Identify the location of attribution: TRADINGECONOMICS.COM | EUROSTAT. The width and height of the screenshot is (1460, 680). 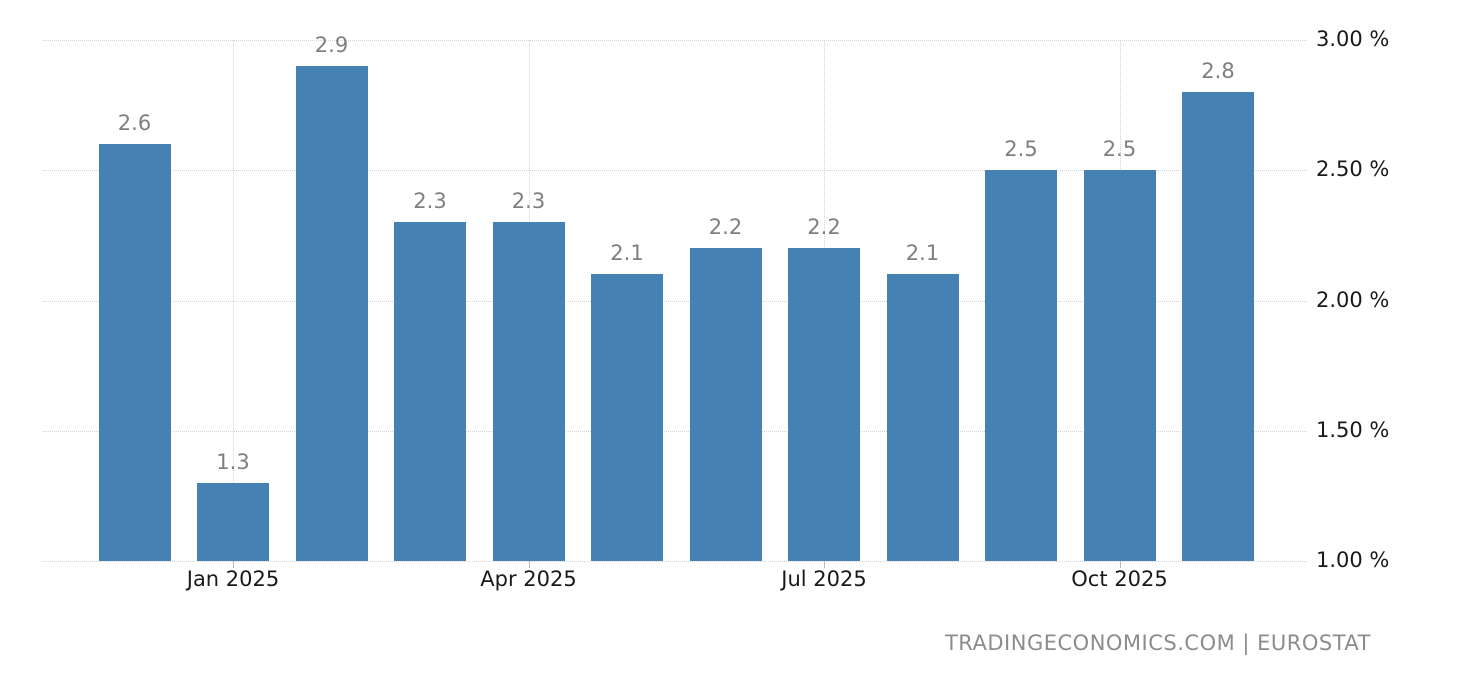
(1158, 643).